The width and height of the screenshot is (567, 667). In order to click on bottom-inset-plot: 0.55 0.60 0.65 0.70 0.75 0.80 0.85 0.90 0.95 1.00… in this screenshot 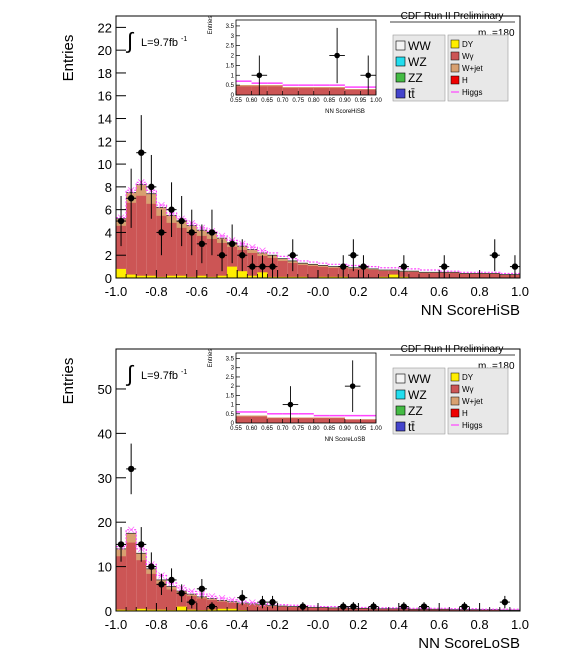, I will do `click(304, 392)`.